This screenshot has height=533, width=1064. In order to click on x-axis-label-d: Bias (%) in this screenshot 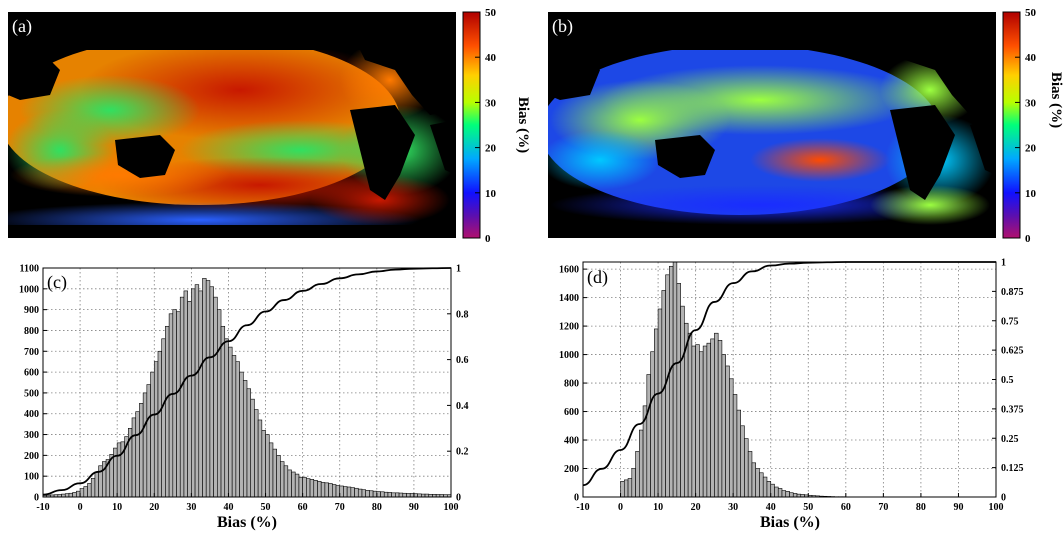, I will do `click(790, 522)`.